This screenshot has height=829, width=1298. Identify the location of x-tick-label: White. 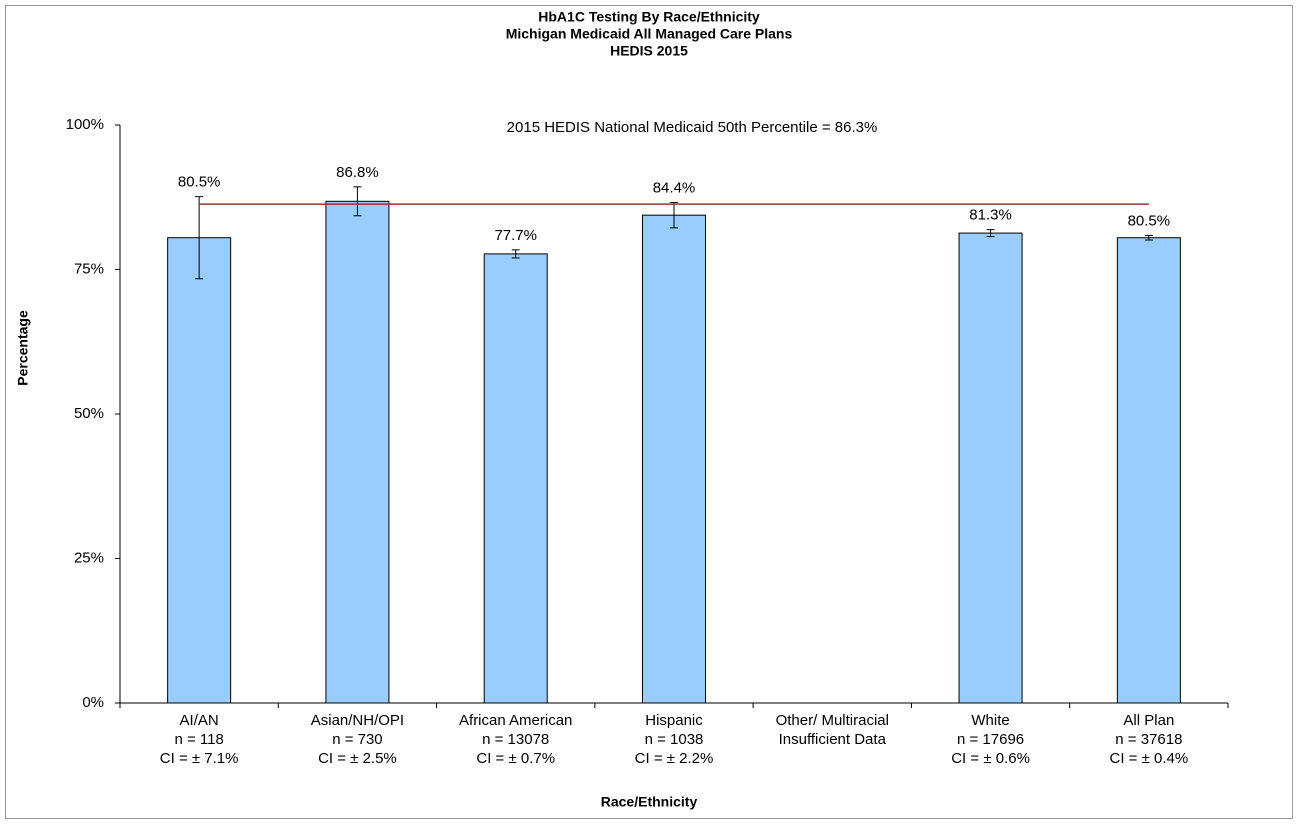
(990, 720).